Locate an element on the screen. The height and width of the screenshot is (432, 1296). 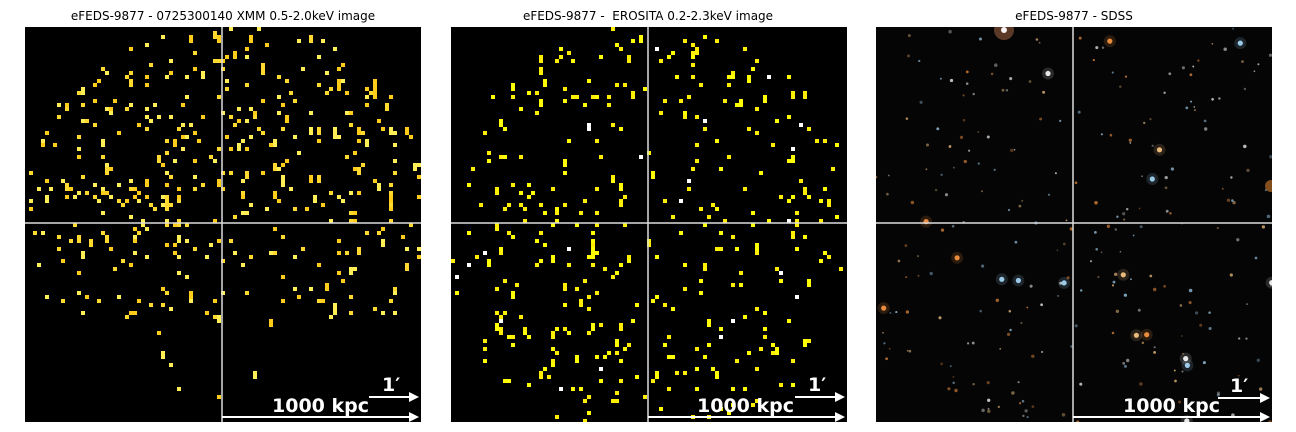
star-halo is located at coordinates (1152, 179).